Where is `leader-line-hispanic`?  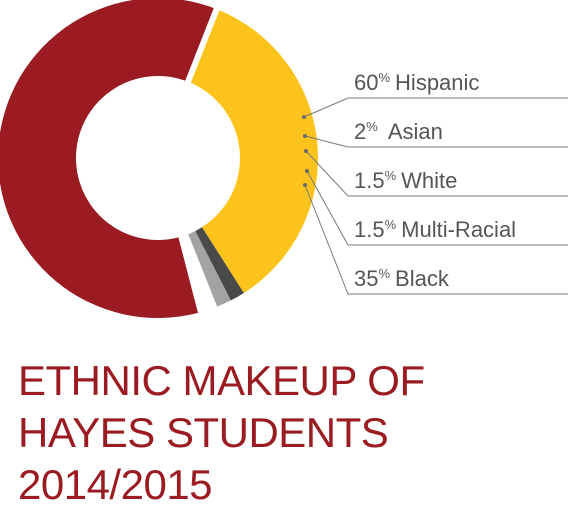
leader-line-hispanic is located at coordinates (435, 107).